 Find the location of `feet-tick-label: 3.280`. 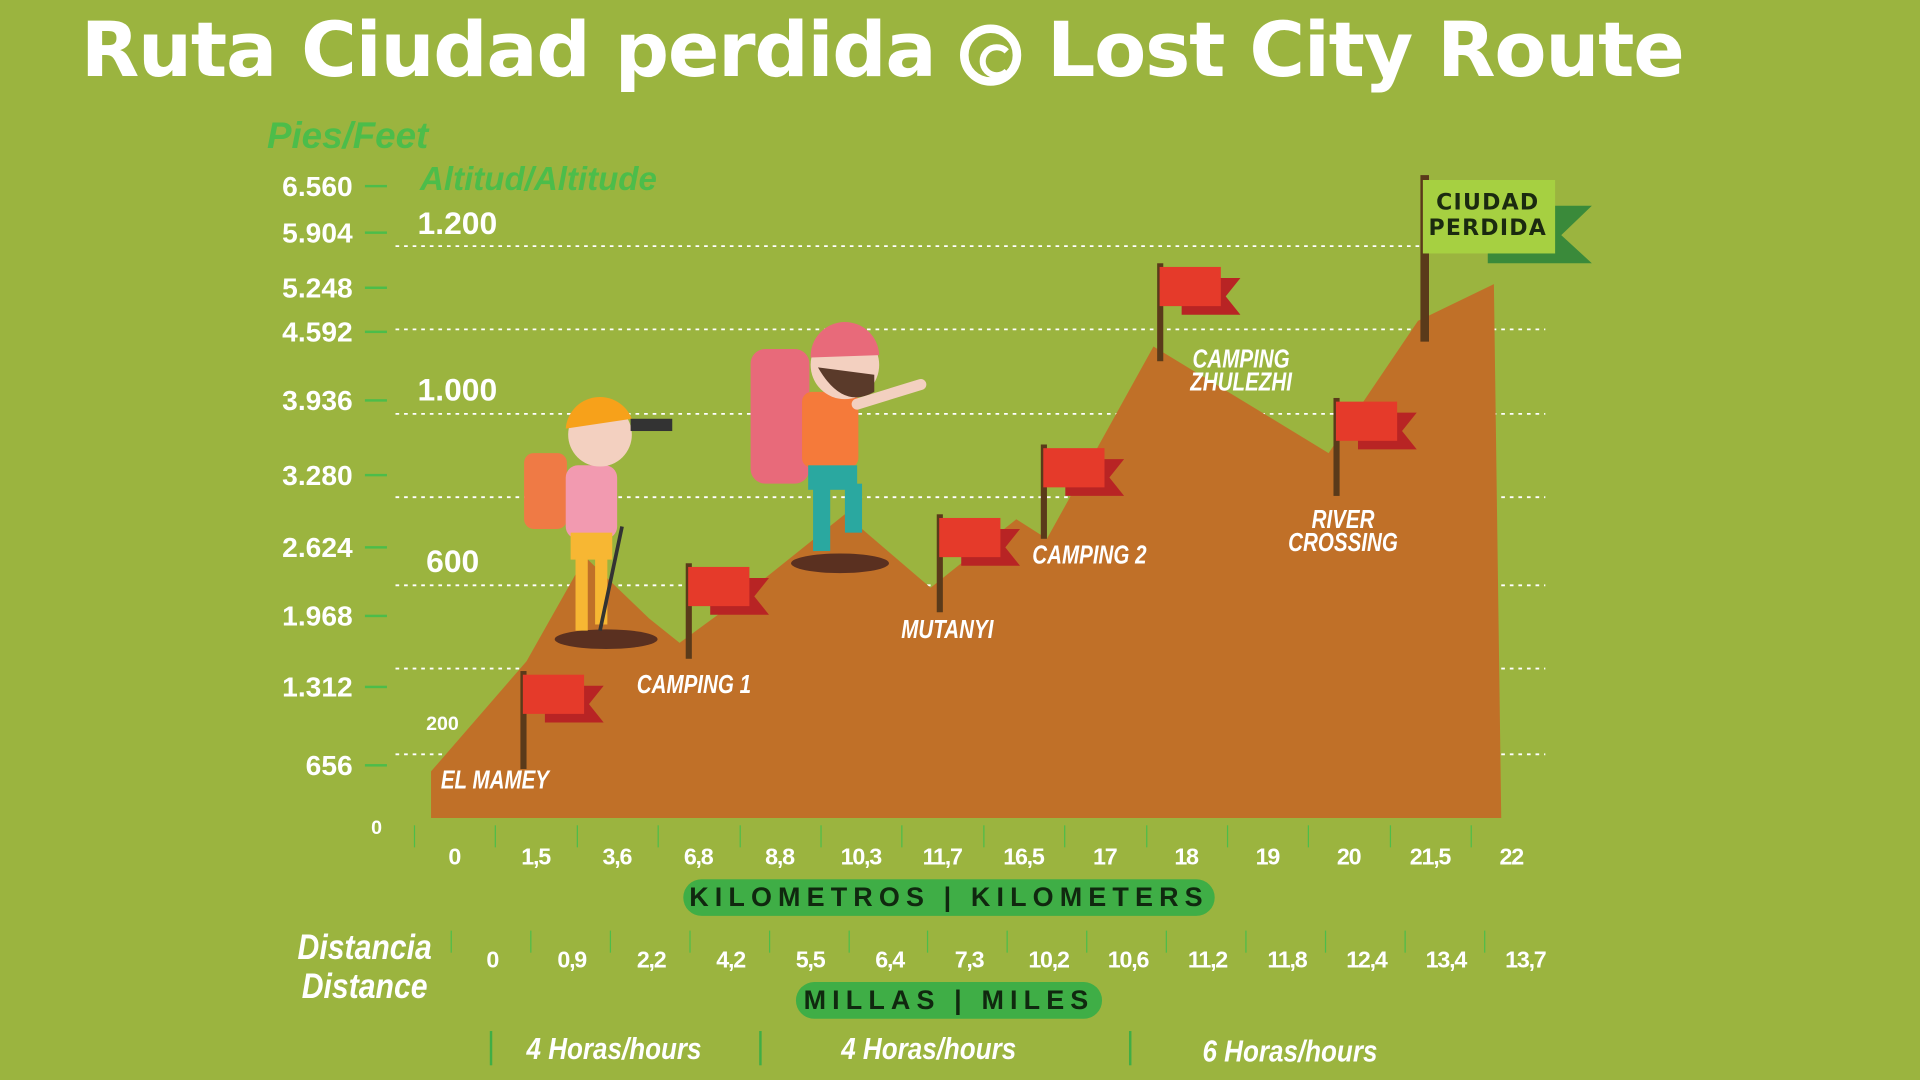

feet-tick-label: 3.280 is located at coordinates (317, 475).